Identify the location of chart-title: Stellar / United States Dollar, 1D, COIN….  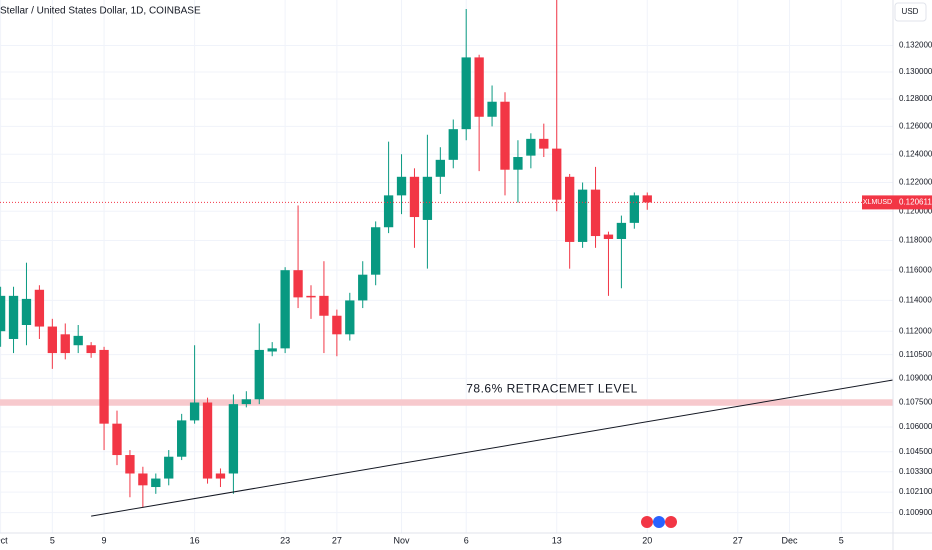
(100, 11).